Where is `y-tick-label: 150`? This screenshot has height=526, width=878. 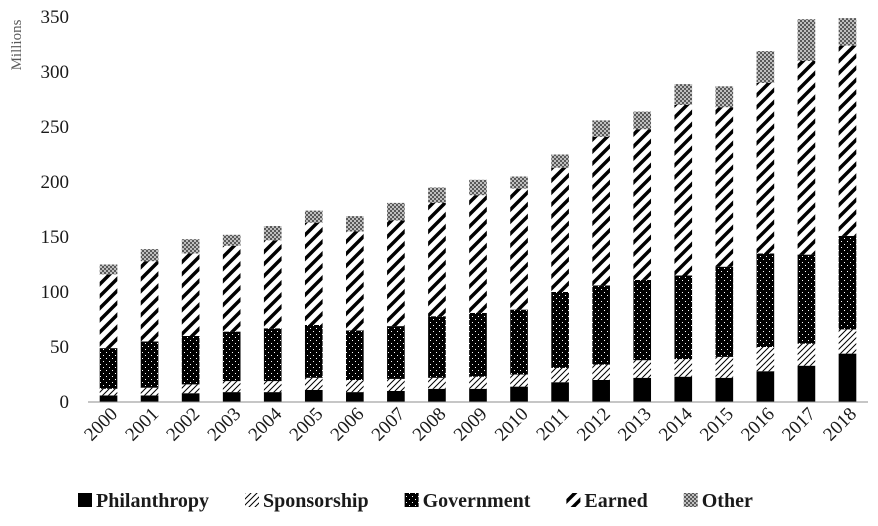
y-tick-label: 150 is located at coordinates (55, 237).